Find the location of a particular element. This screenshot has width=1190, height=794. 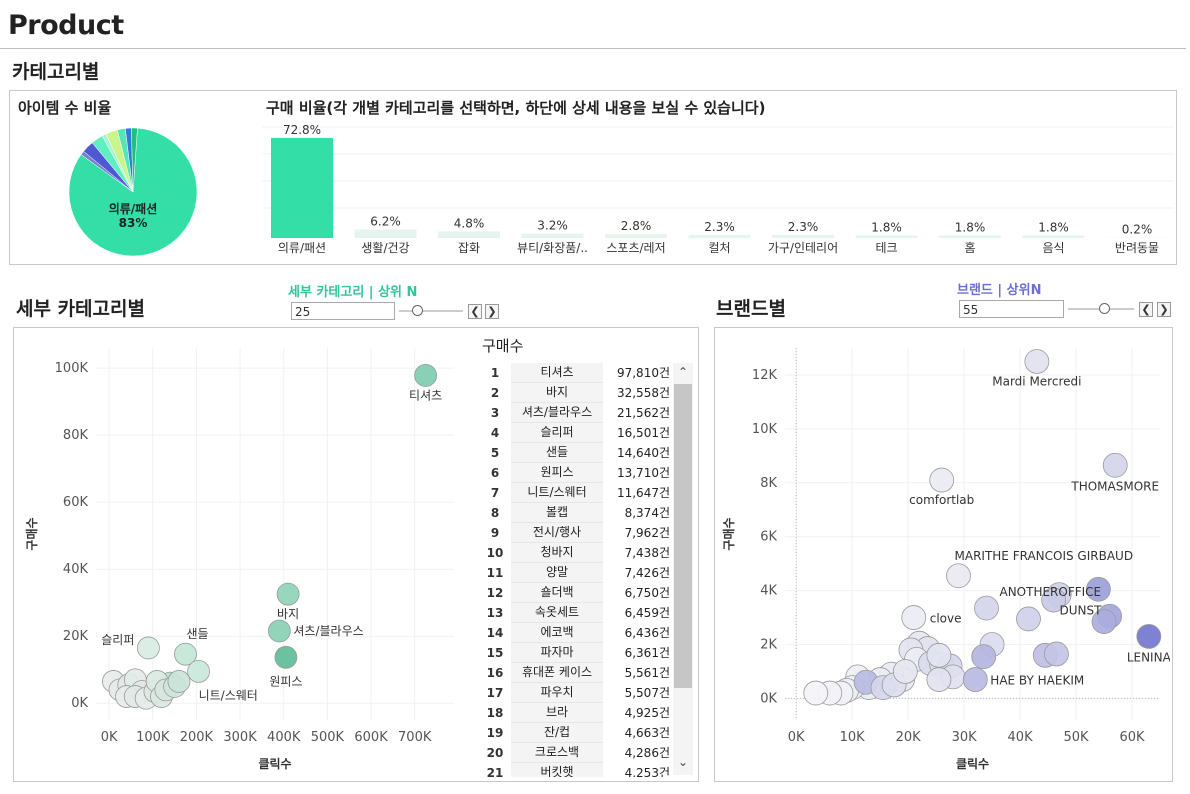

bar-value-label: 2.3% is located at coordinates (803, 227).